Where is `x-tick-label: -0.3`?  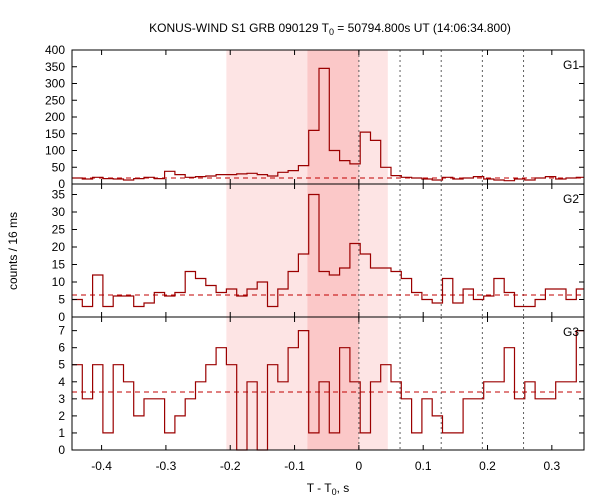 x-tick-label: -0.3 is located at coordinates (166, 466).